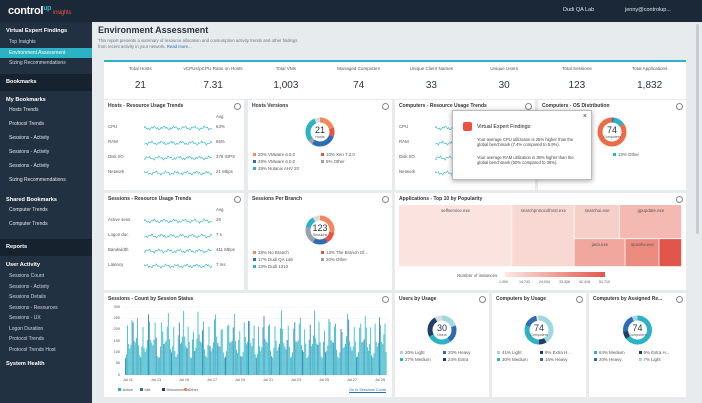  Describe the element at coordinates (120, 219) in the screenshot. I see `row-label: Active sess.` at that location.